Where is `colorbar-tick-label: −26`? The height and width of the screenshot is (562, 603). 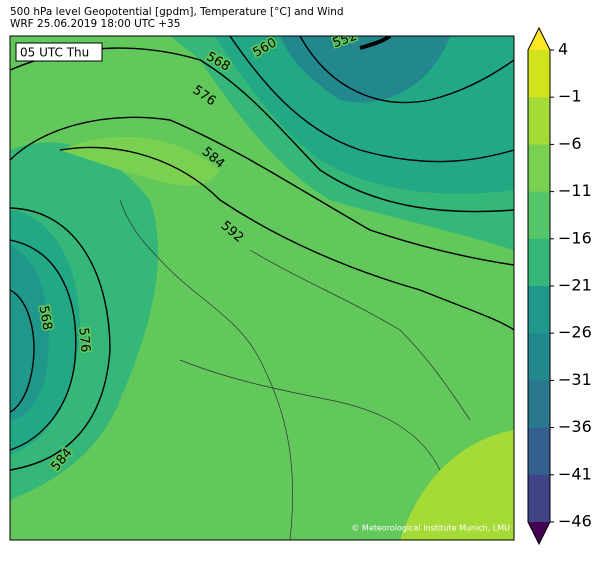
colorbar-tick-label: −26 is located at coordinates (575, 332).